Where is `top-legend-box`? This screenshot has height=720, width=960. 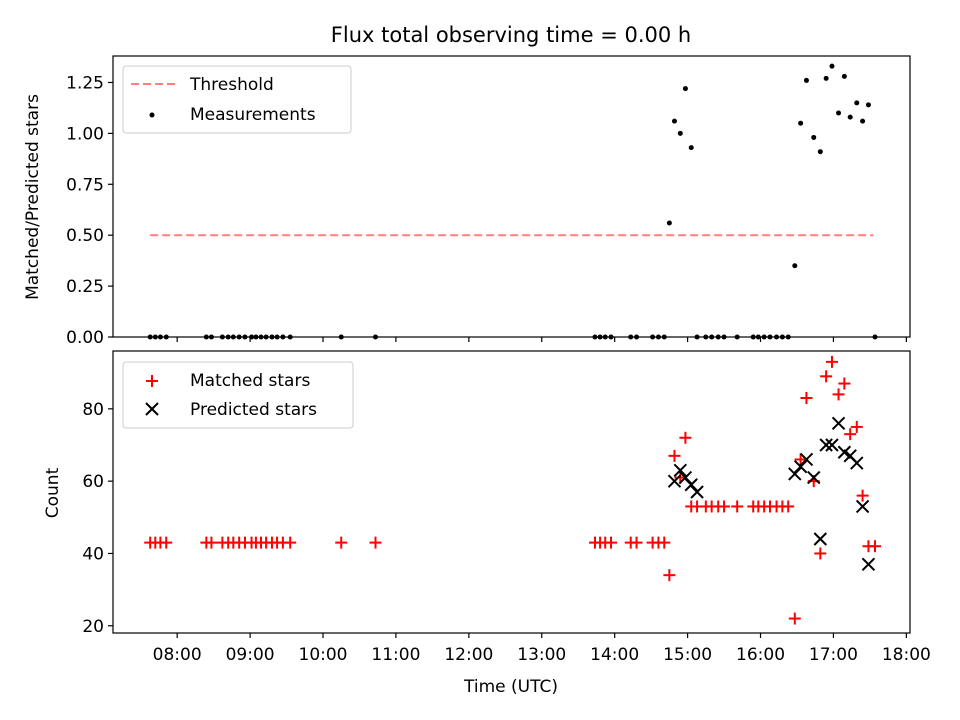
top-legend-box is located at coordinates (237, 99).